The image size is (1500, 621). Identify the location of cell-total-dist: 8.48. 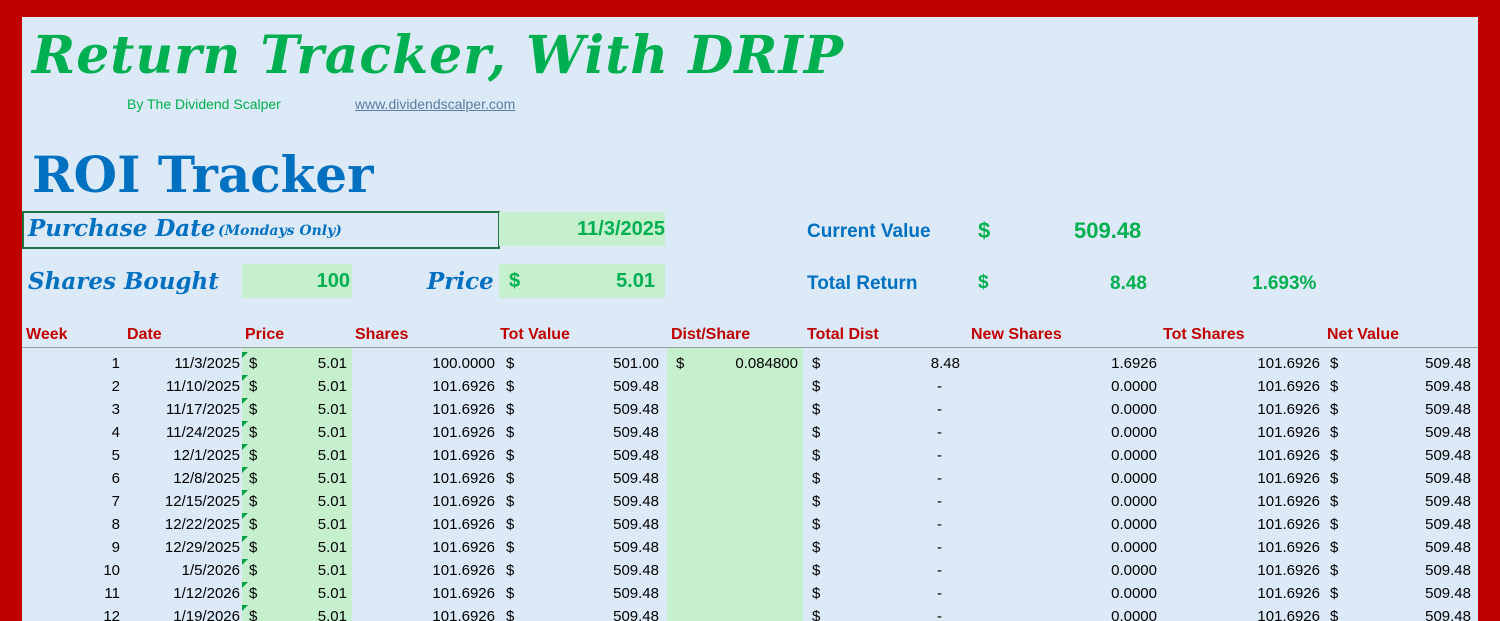
(945, 363).